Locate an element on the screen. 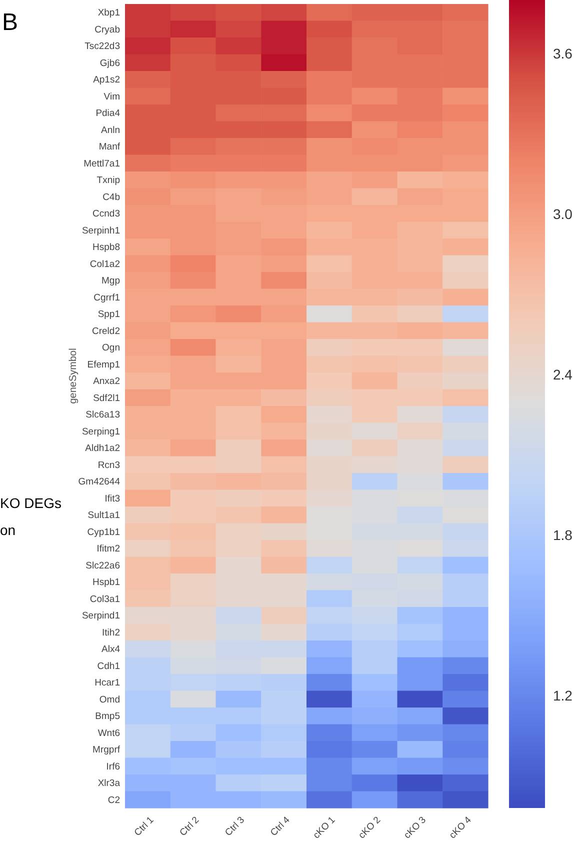 This screenshot has height=850, width=587. y-tick-label: C4b is located at coordinates (111, 197).